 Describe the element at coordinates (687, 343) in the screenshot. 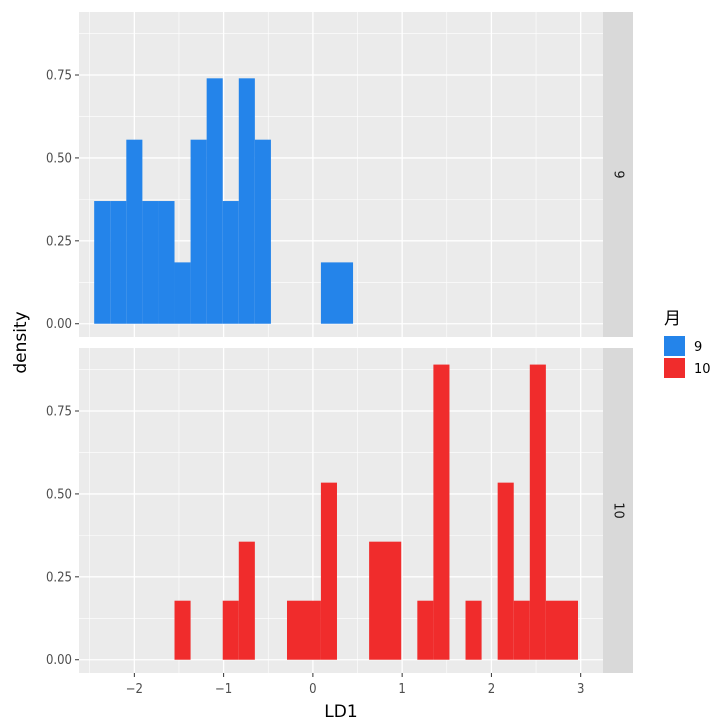

I see `legend: 月 9 10` at that location.